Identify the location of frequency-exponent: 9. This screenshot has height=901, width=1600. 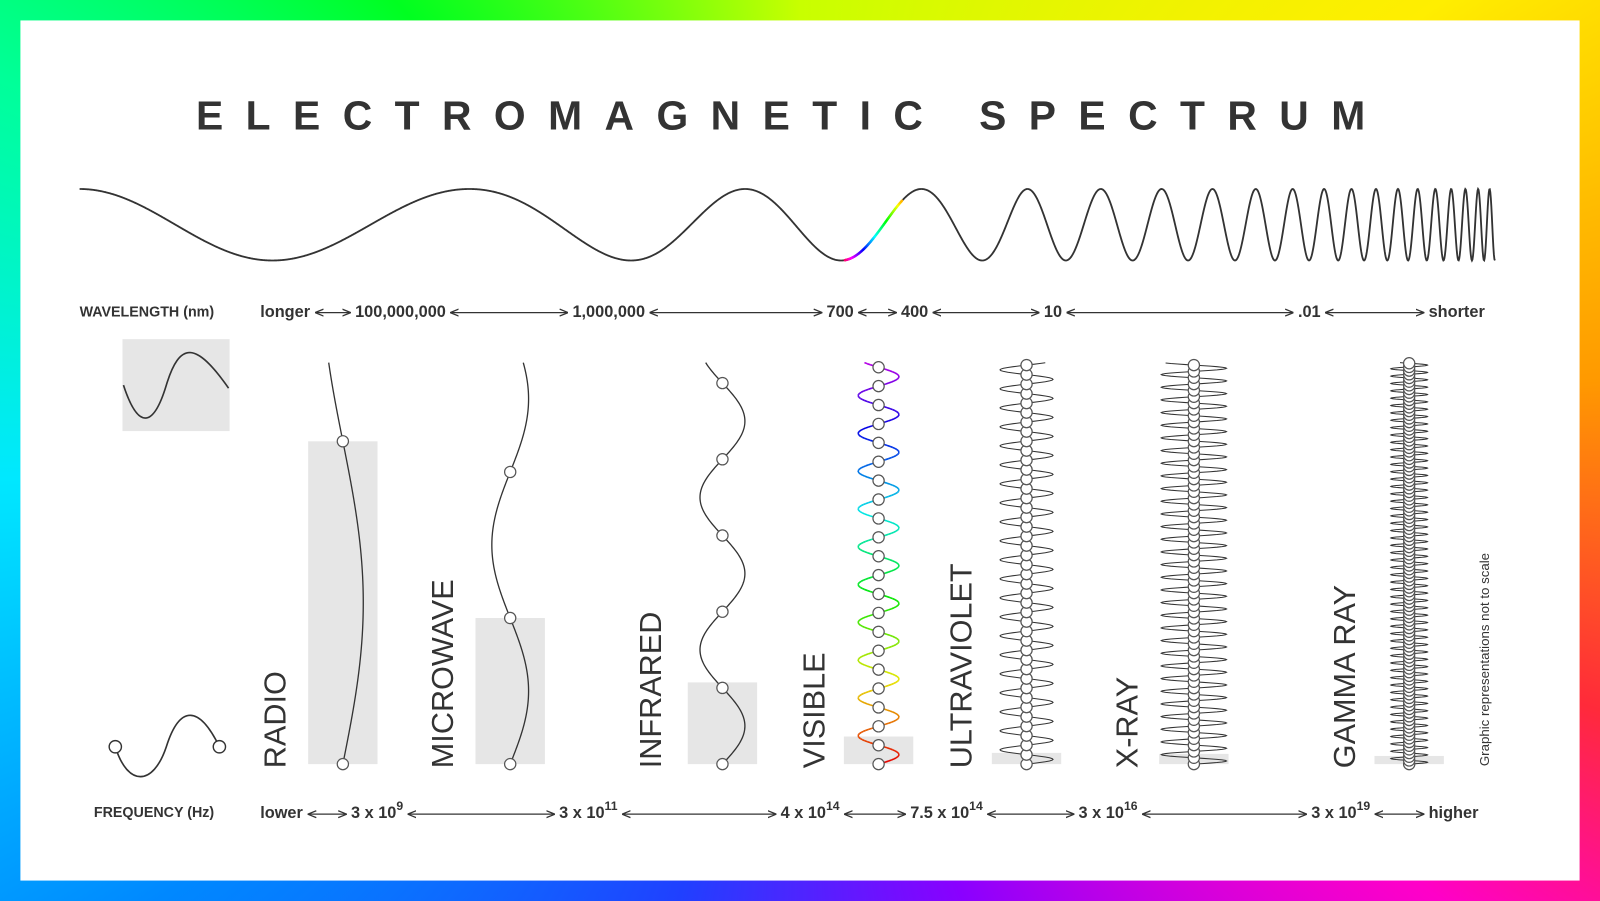
(399, 806).